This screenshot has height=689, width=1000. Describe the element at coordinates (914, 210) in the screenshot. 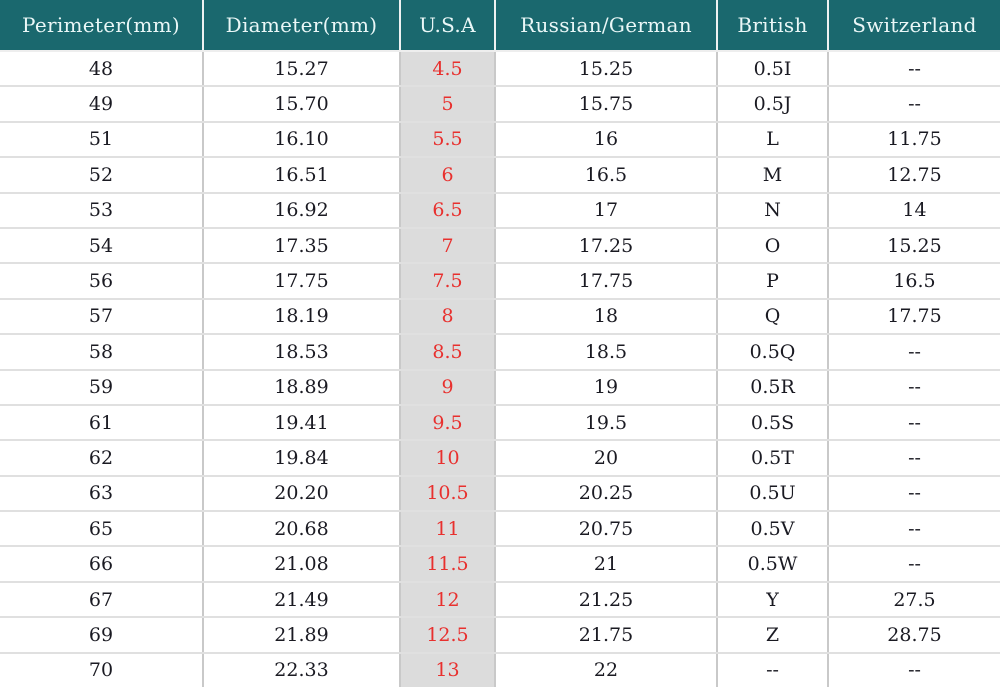

I see `cell-switzerland: 14` at that location.